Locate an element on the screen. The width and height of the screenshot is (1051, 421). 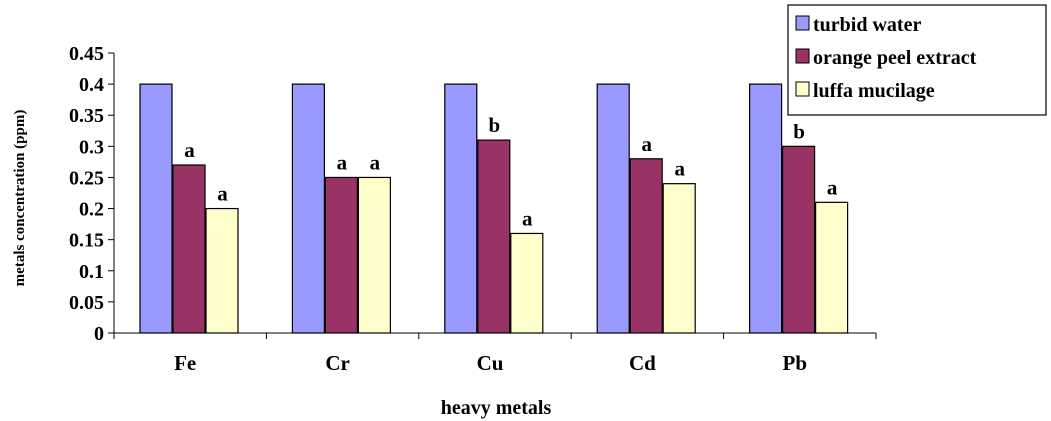
x-tick-label: Cr is located at coordinates (337, 363).